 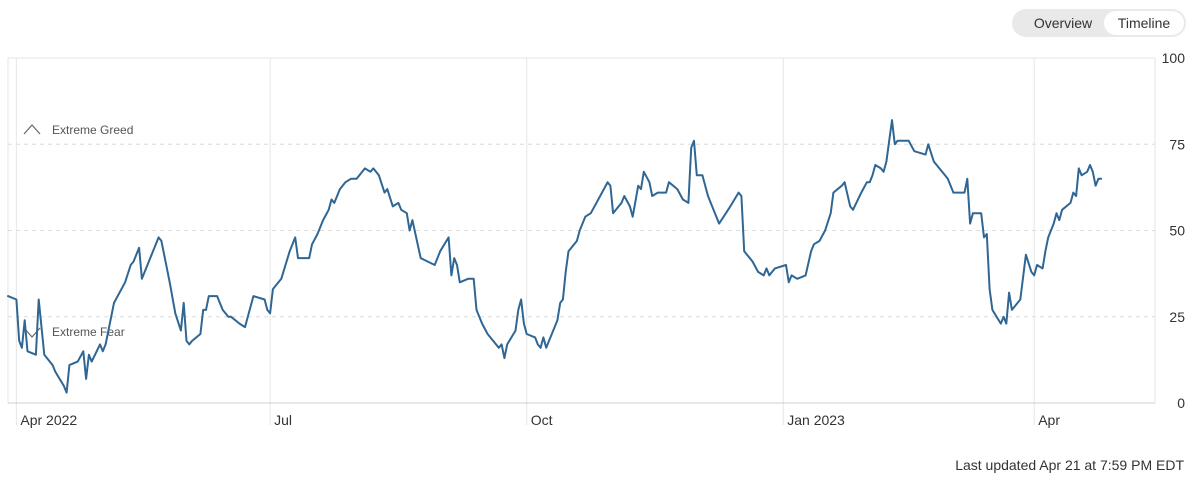 What do you see at coordinates (1099, 23) in the screenshot?
I see `view-toggle: Overview Timeline` at bounding box center [1099, 23].